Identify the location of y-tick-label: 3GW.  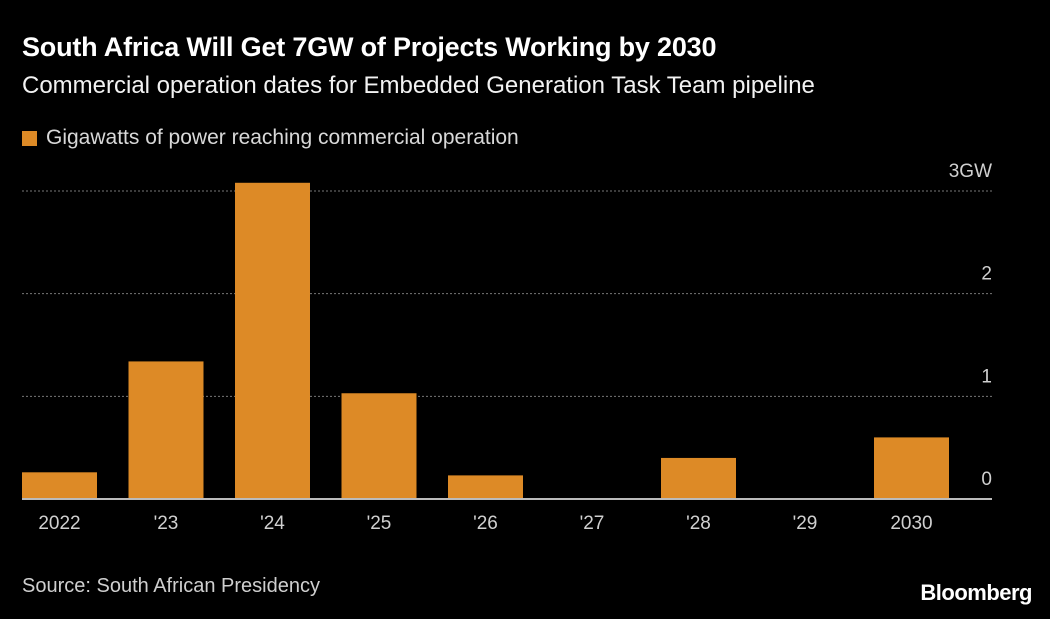
(970, 171).